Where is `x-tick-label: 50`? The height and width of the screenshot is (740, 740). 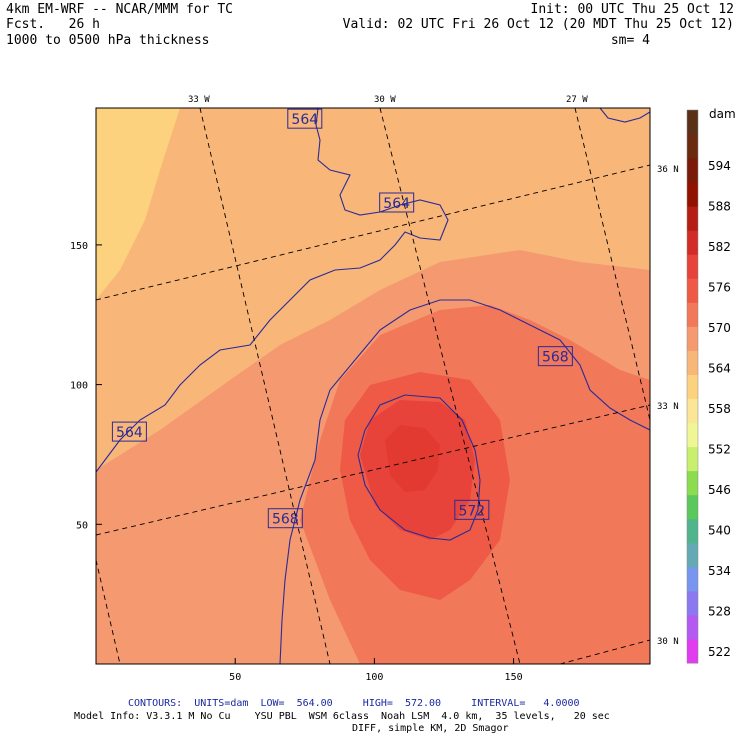 x-tick-label: 50 is located at coordinates (235, 677).